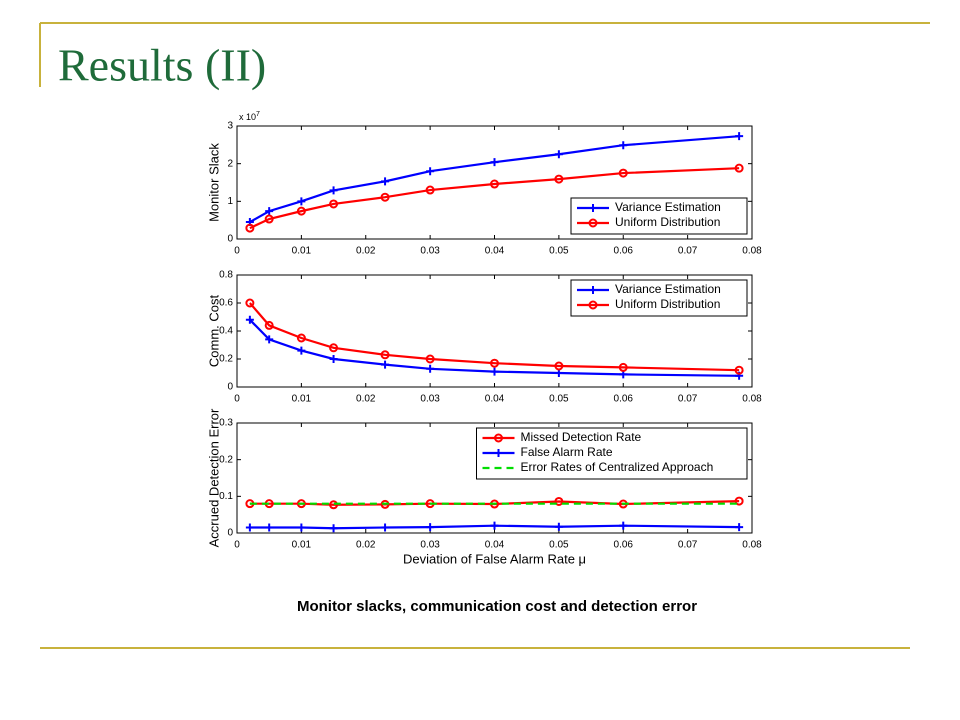 The height and width of the screenshot is (720, 960). What do you see at coordinates (581, 437) in the screenshot?
I see `legend-label: Missed Detection Rate` at bounding box center [581, 437].